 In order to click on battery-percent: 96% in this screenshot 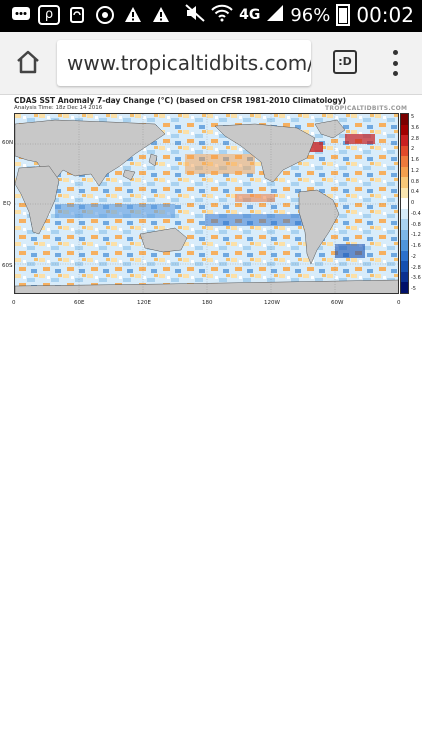, I will do `click(310, 15)`.